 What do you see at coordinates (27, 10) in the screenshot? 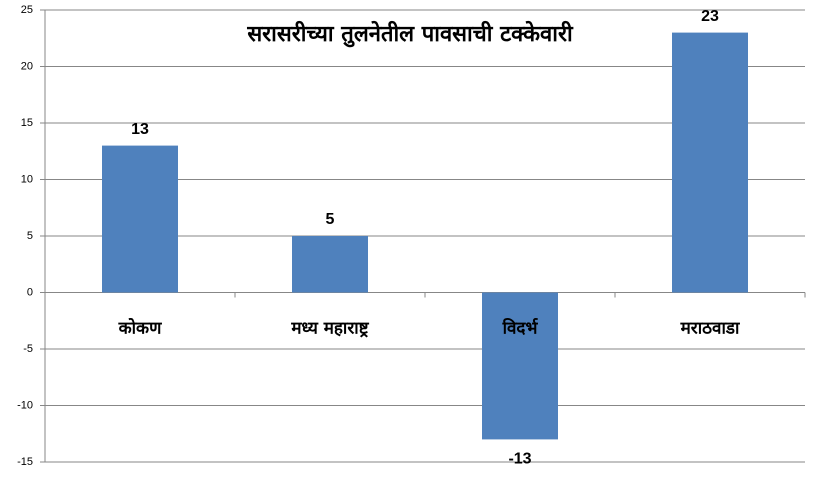
I see `y-tick-label: 25` at bounding box center [27, 10].